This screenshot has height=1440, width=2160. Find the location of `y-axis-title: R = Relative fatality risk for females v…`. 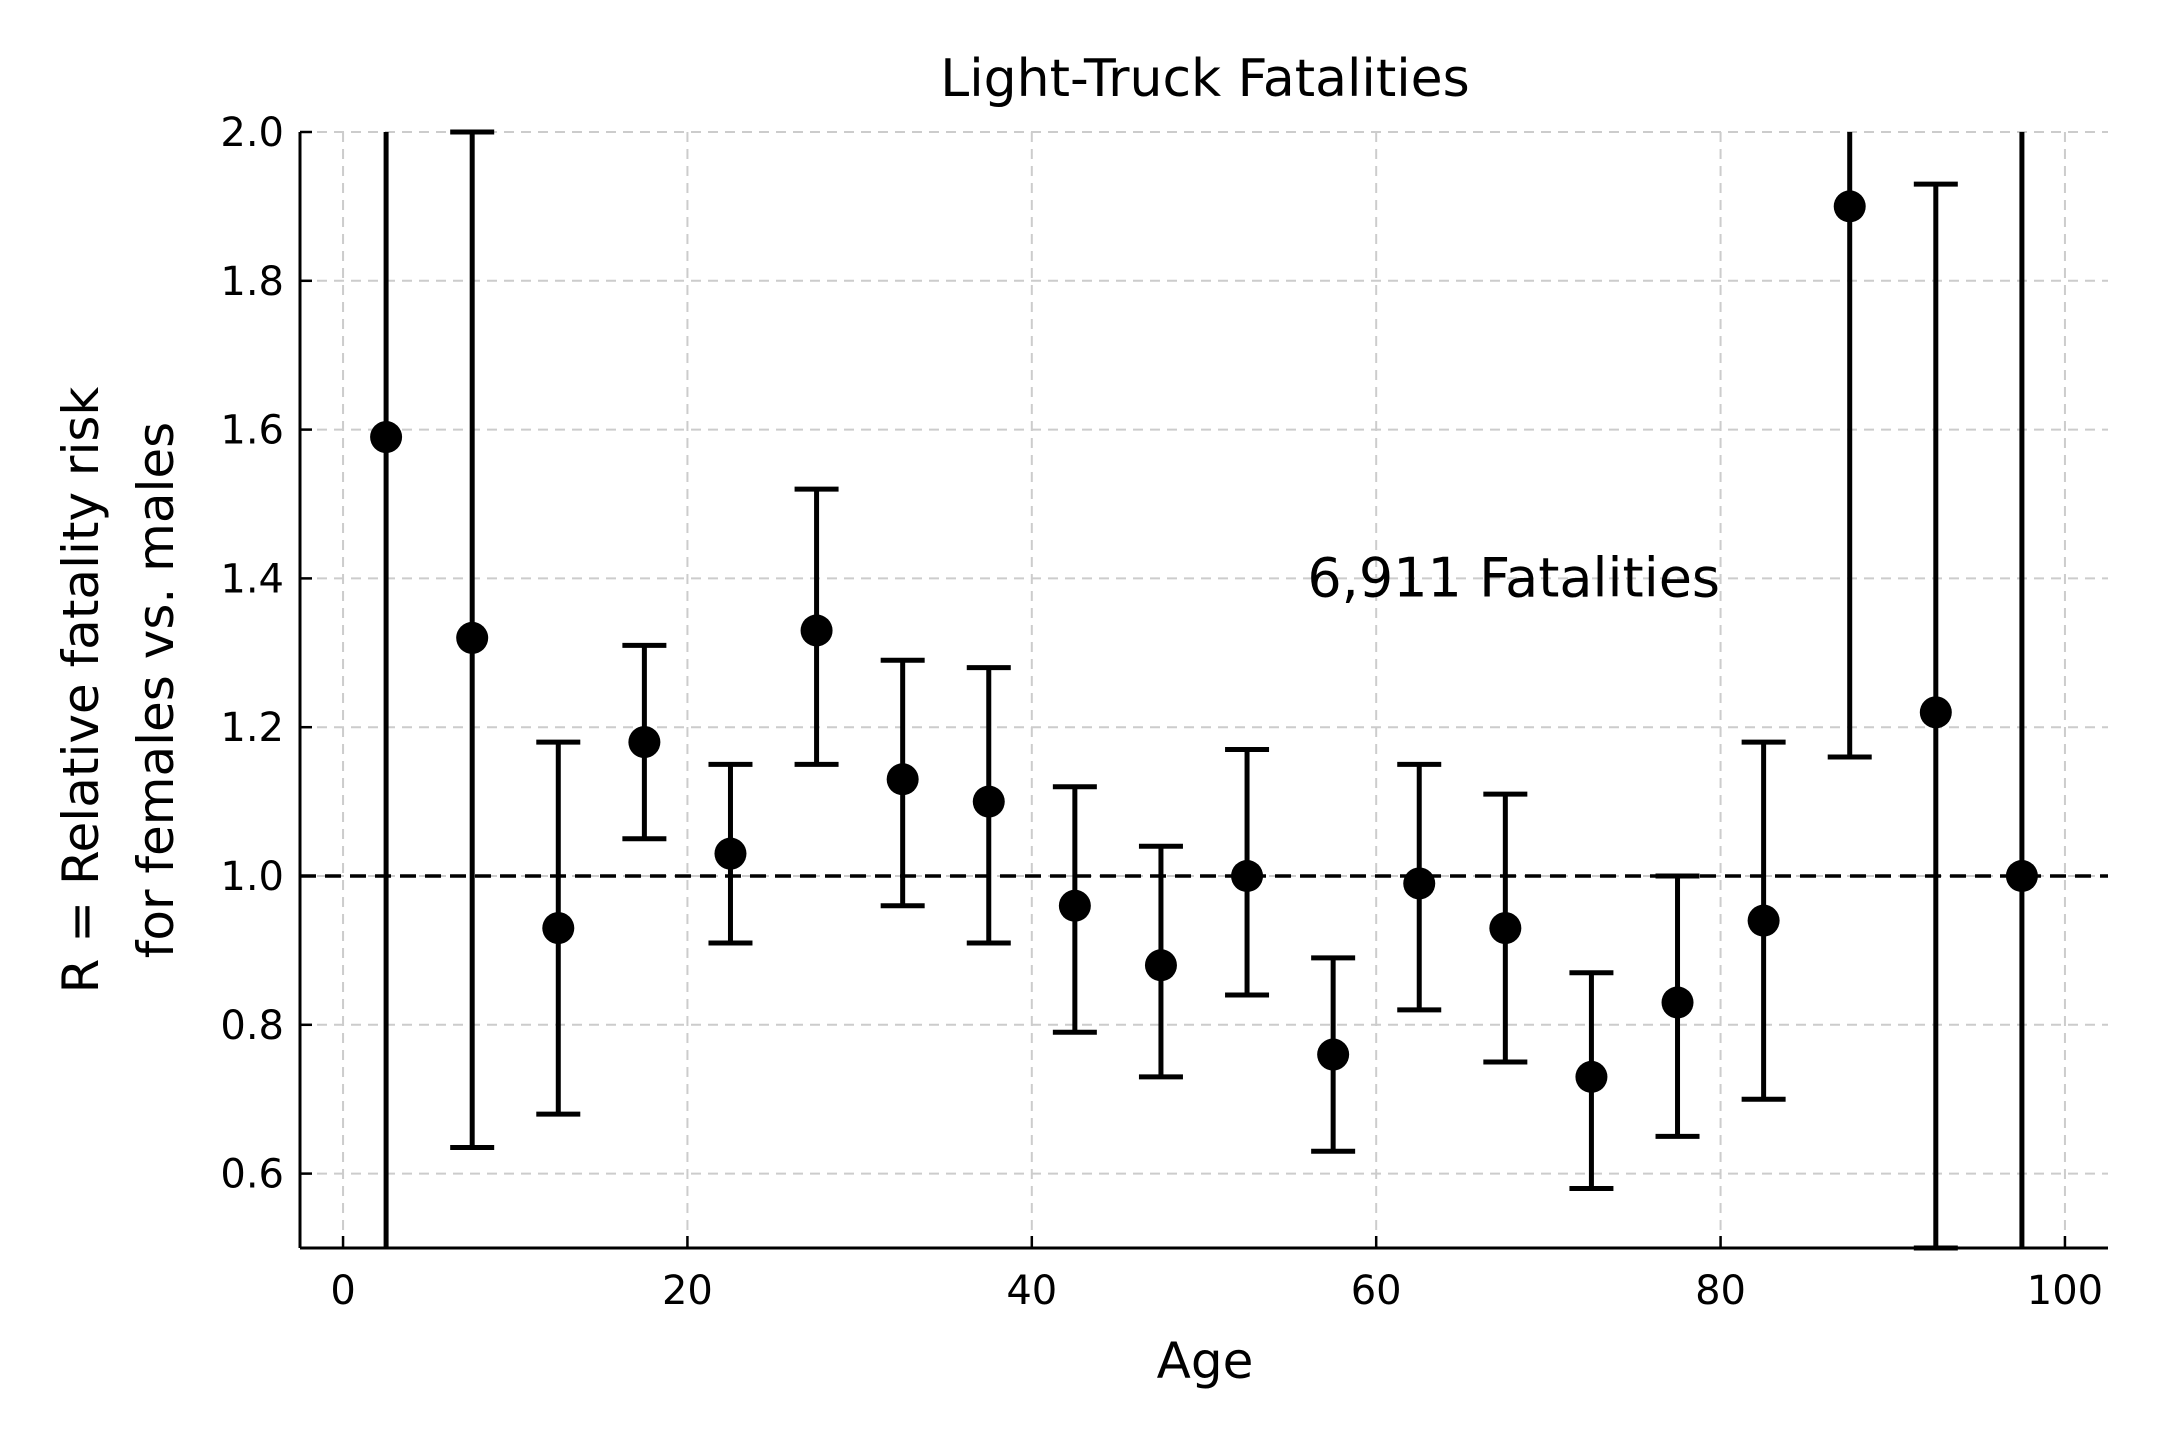

y-axis-title: R = Relative fatality risk for females v… is located at coordinates (118, 690).